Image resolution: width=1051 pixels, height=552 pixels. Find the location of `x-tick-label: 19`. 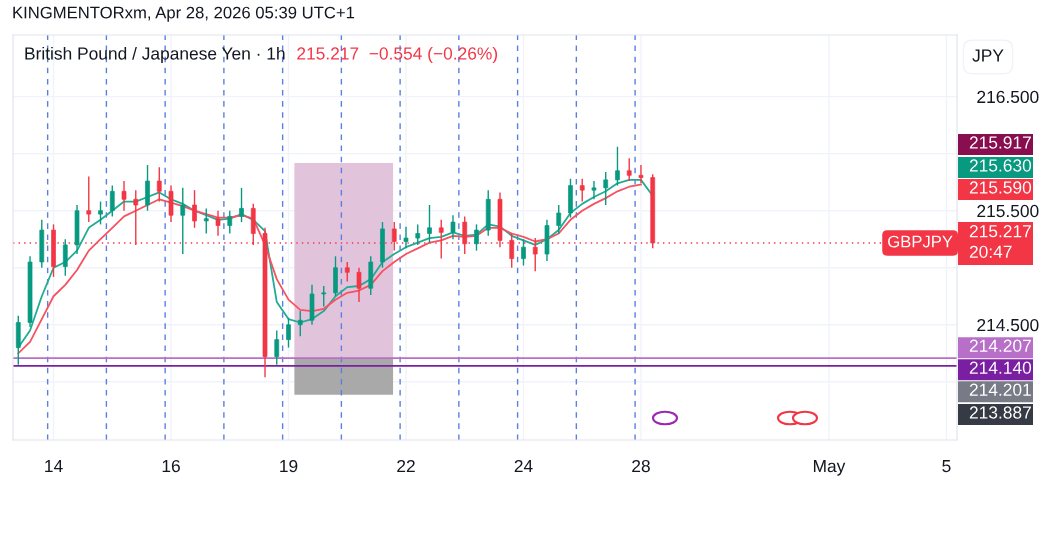

x-tick-label: 19 is located at coordinates (289, 466).